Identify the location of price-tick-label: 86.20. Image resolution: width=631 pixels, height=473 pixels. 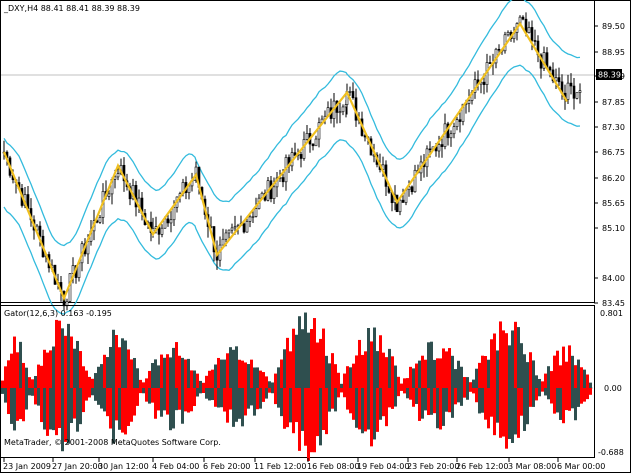
(613, 178).